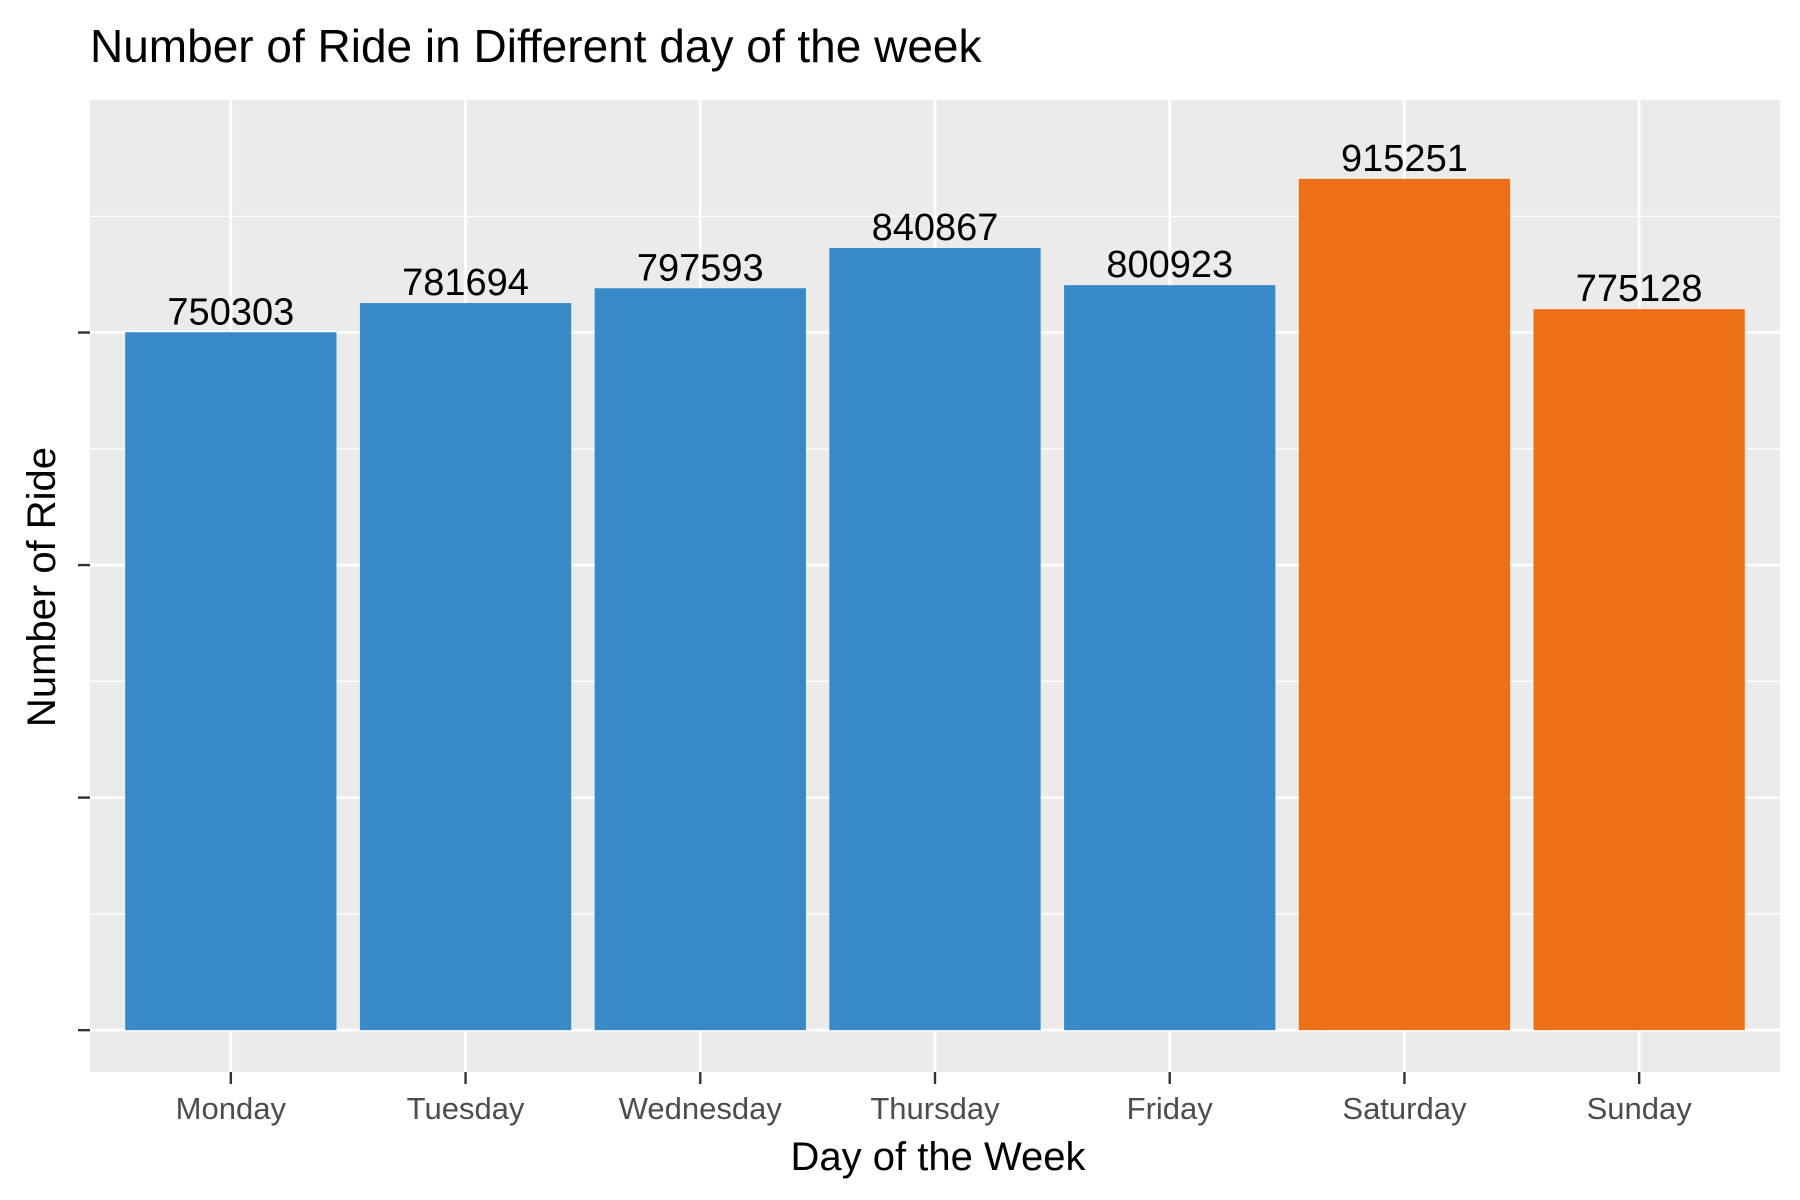 The width and height of the screenshot is (1800, 1200). What do you see at coordinates (465, 283) in the screenshot?
I see `data-label-tuesday: 781694` at bounding box center [465, 283].